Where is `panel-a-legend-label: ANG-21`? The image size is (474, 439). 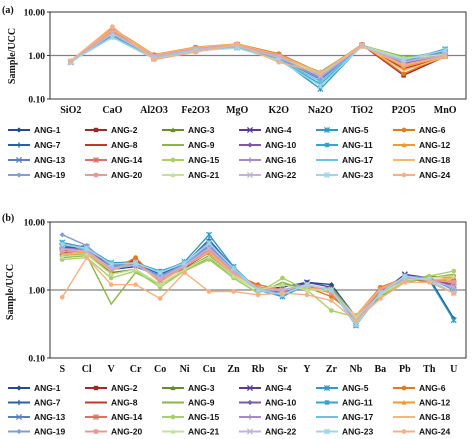 panel-a-legend-label: ANG-21 is located at coordinates (203, 175).